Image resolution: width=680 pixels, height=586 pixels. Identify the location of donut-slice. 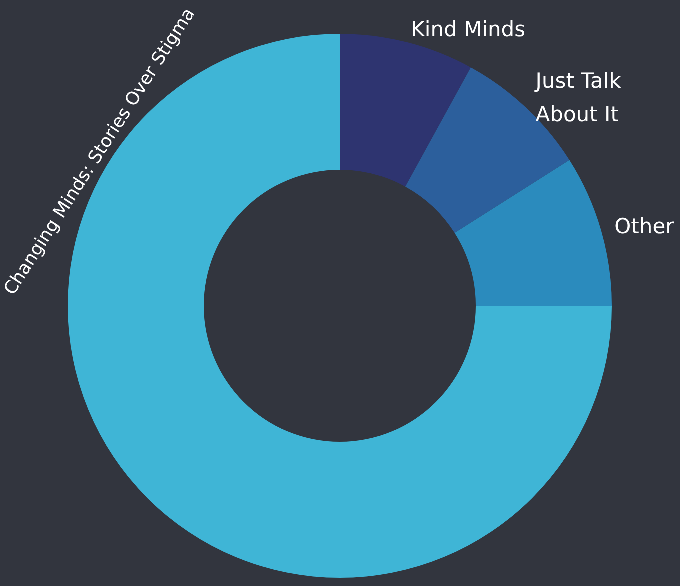
(533, 233).